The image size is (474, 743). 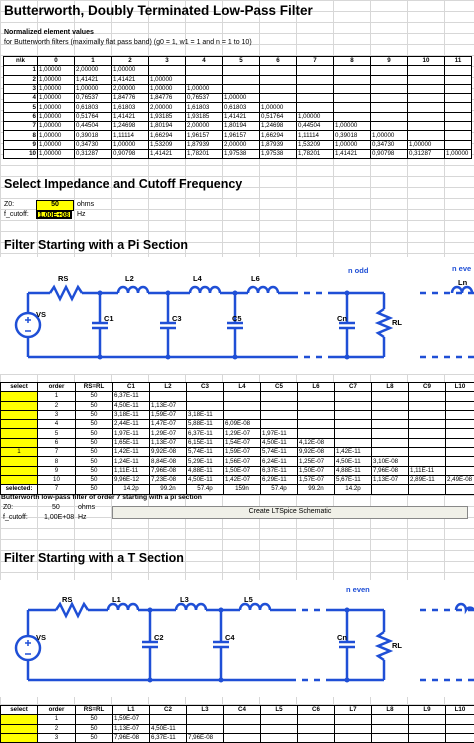 What do you see at coordinates (130, 61) in the screenshot?
I see `column-header: 2` at bounding box center [130, 61].